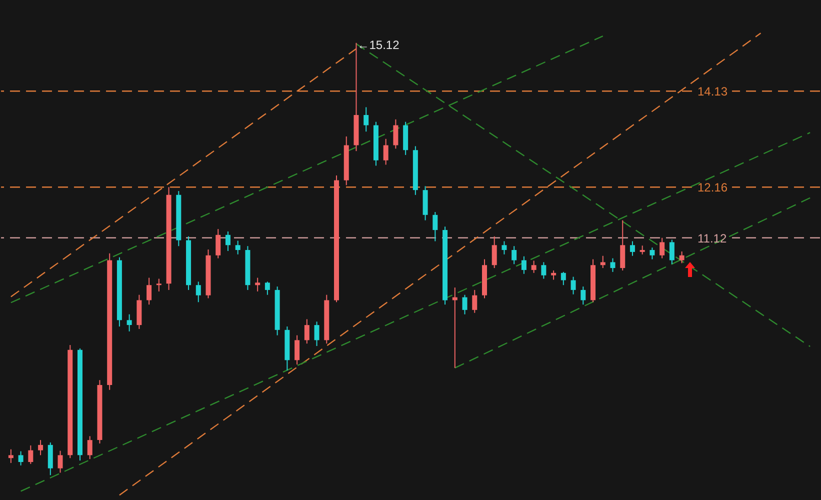 The image size is (821, 500). What do you see at coordinates (712, 238) in the screenshot?
I see `y-tick-label: 11.12` at bounding box center [712, 238].